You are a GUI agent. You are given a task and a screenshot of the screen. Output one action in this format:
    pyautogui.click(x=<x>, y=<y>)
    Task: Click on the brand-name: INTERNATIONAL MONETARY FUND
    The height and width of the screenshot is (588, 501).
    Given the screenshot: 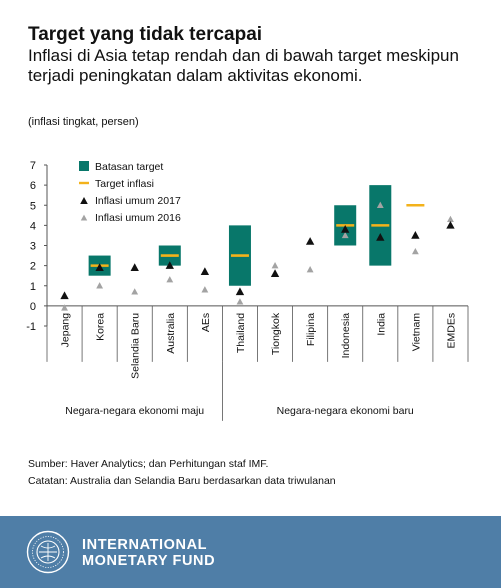 What is the action you would take?
    pyautogui.click(x=148, y=553)
    